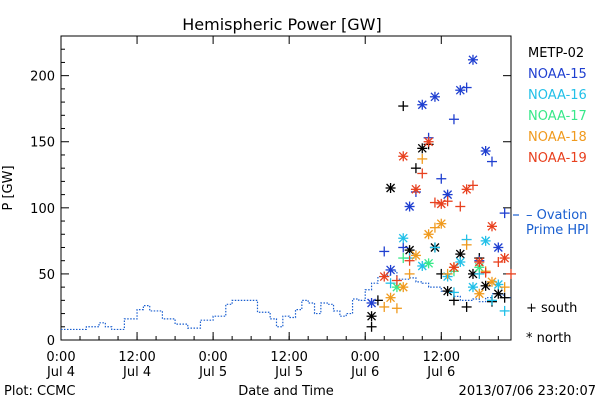 This screenshot has width=600, height=400. What do you see at coordinates (213, 357) in the screenshot?
I see `x-tick-label: 0:00` at bounding box center [213, 357].